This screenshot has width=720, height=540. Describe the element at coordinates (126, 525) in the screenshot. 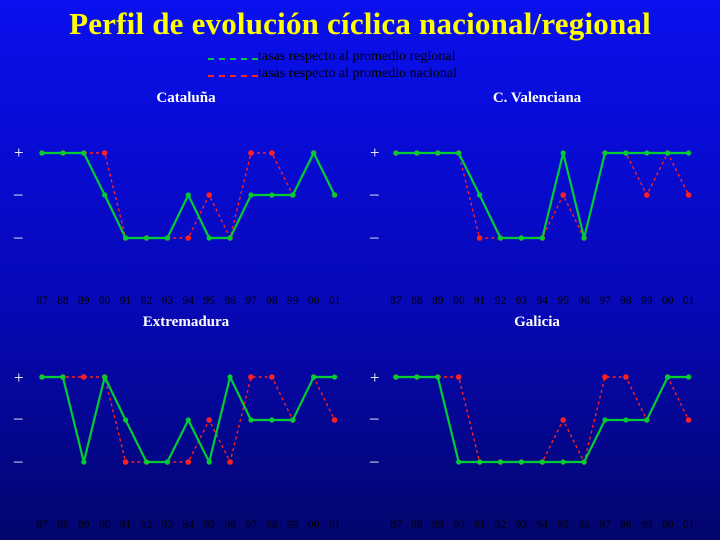

I see `panel-extremadura-xtick-label: 91` at that location.